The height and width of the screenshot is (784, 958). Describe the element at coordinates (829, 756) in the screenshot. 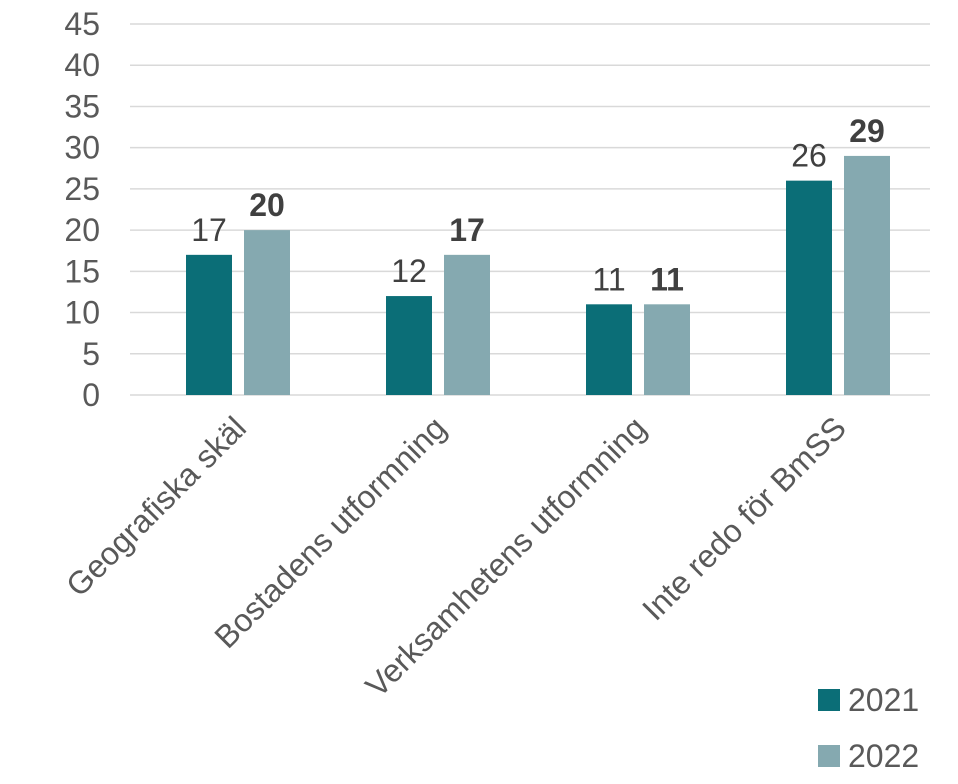

I see `legend-swatch-2022` at that location.